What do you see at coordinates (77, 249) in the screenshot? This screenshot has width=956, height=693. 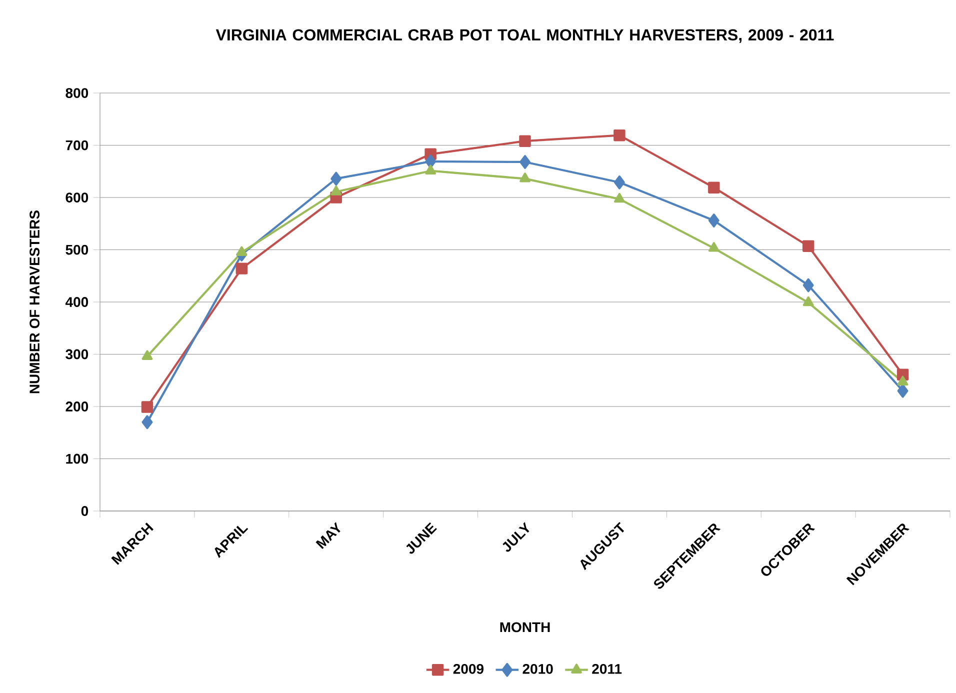 I see `y-tick-label: 500` at bounding box center [77, 249].